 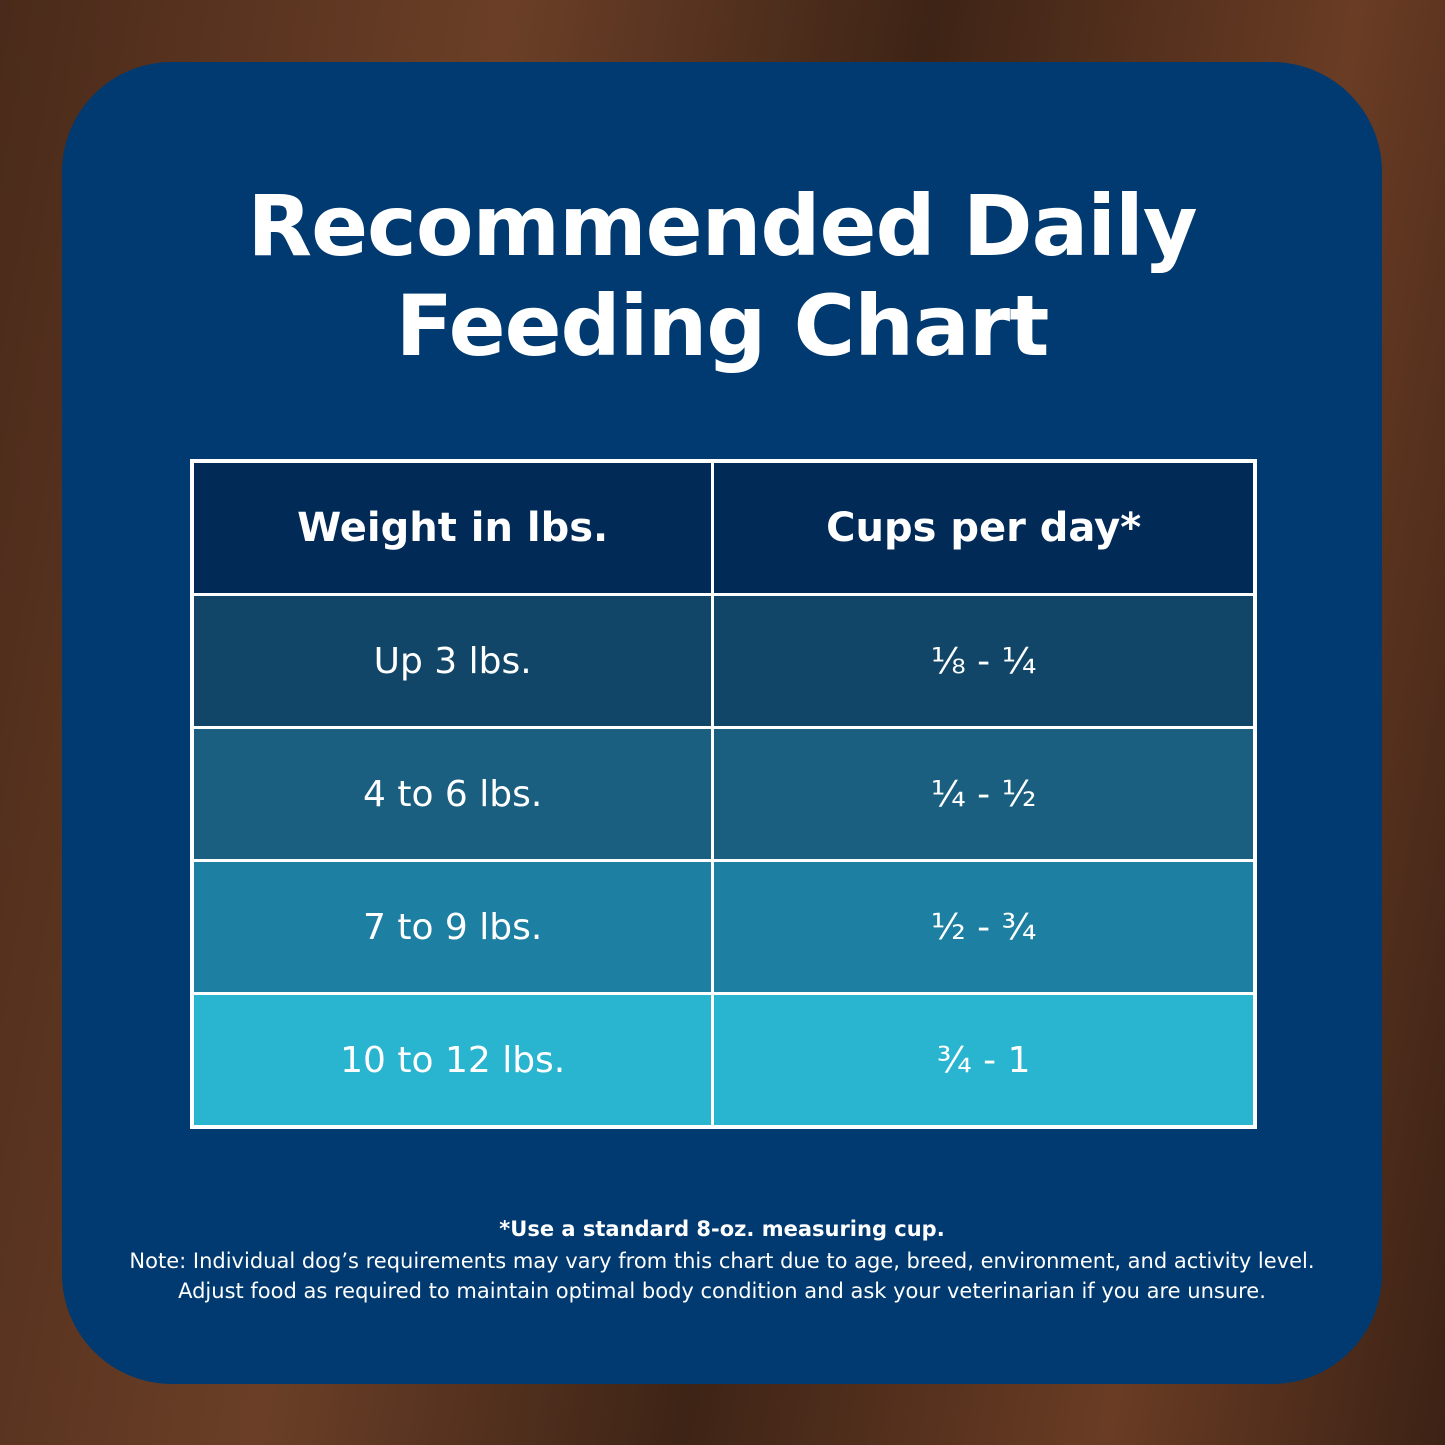 What do you see at coordinates (984, 927) in the screenshot?
I see `cell: ½ - ¾` at bounding box center [984, 927].